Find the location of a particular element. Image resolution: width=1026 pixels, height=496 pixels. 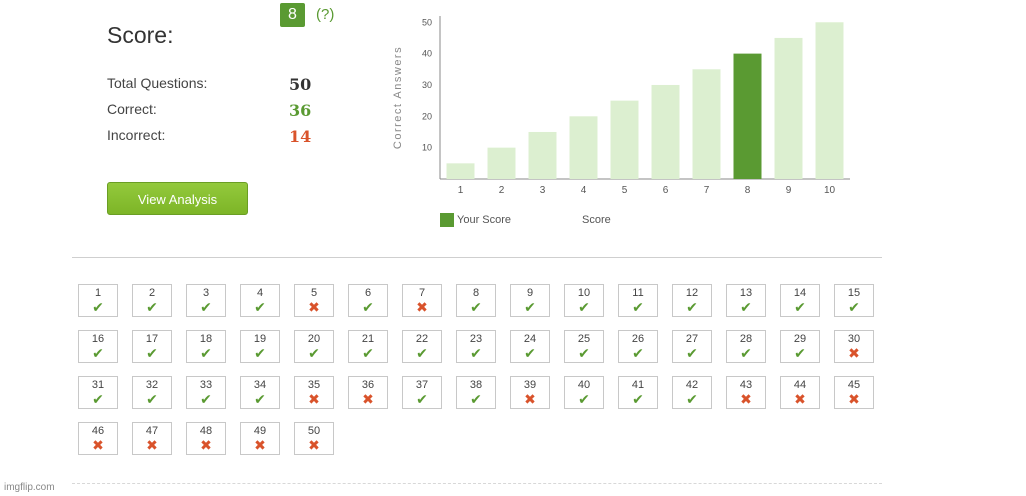

question-box: 14 ✔ is located at coordinates (800, 300).